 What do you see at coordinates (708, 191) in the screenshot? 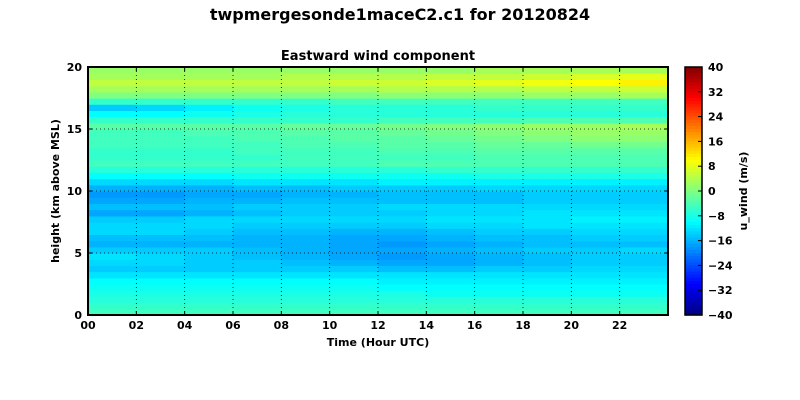
I see `colorbar: 40 32 24 16 8 0 −8 −16 −24 −32 −40` at bounding box center [708, 191].